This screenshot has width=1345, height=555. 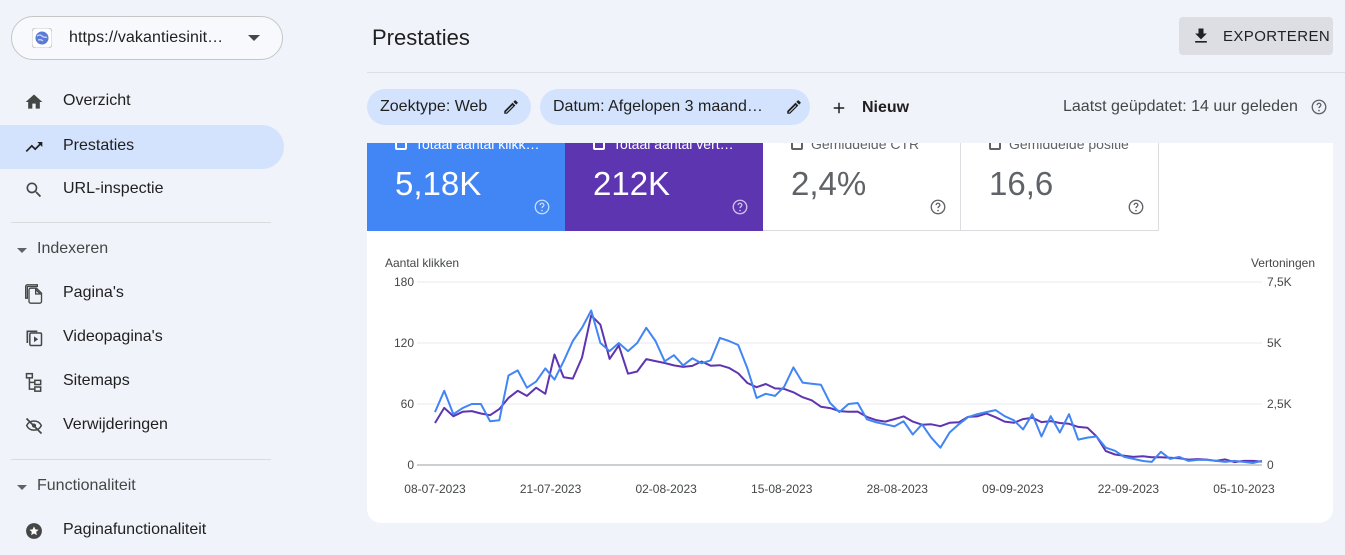 I want to click on nav-item-paginafunctionaliteit: Paginafunctionaliteit, so click(x=142, y=531).